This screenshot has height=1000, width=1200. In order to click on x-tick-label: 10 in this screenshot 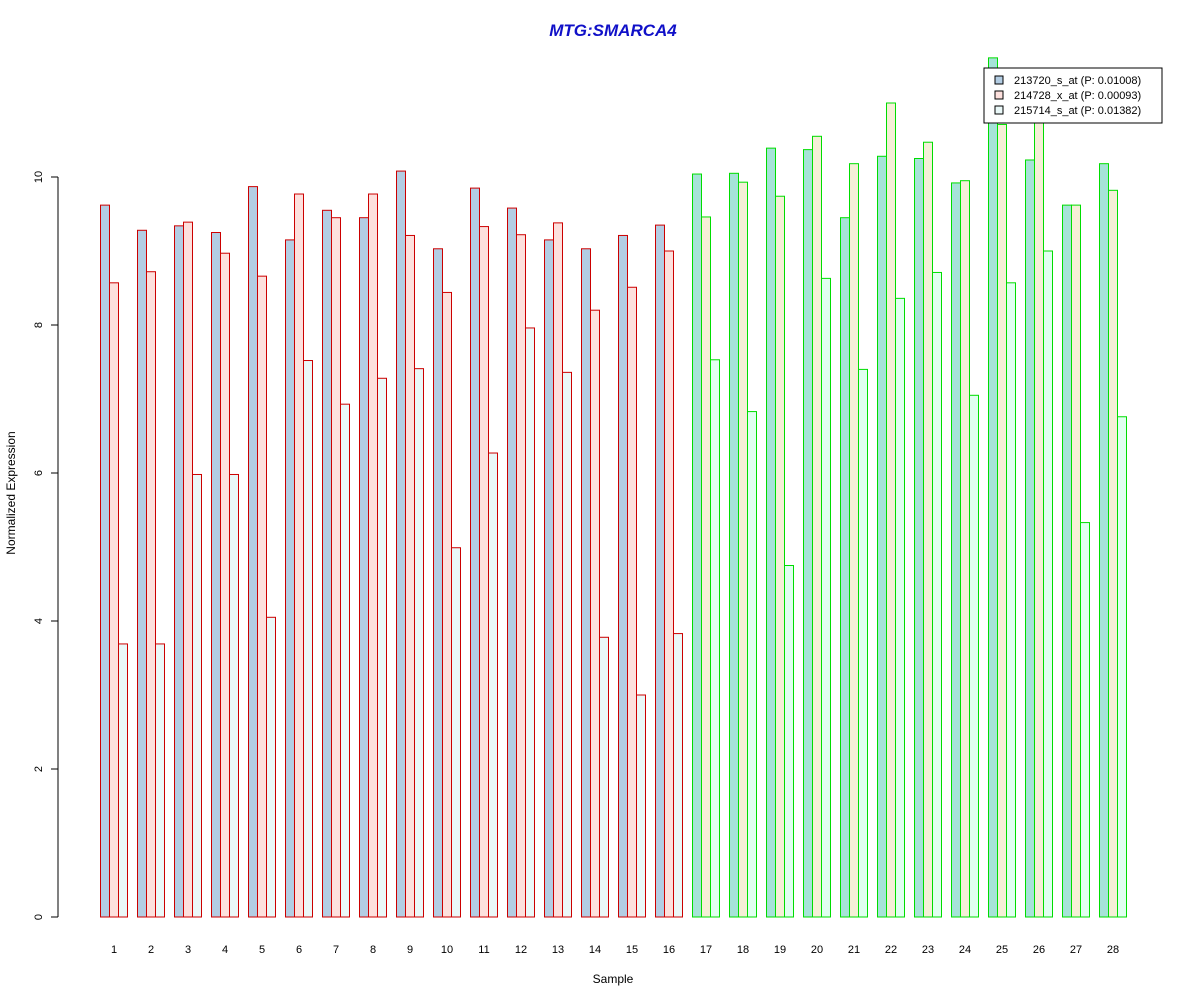, I will do `click(447, 950)`.